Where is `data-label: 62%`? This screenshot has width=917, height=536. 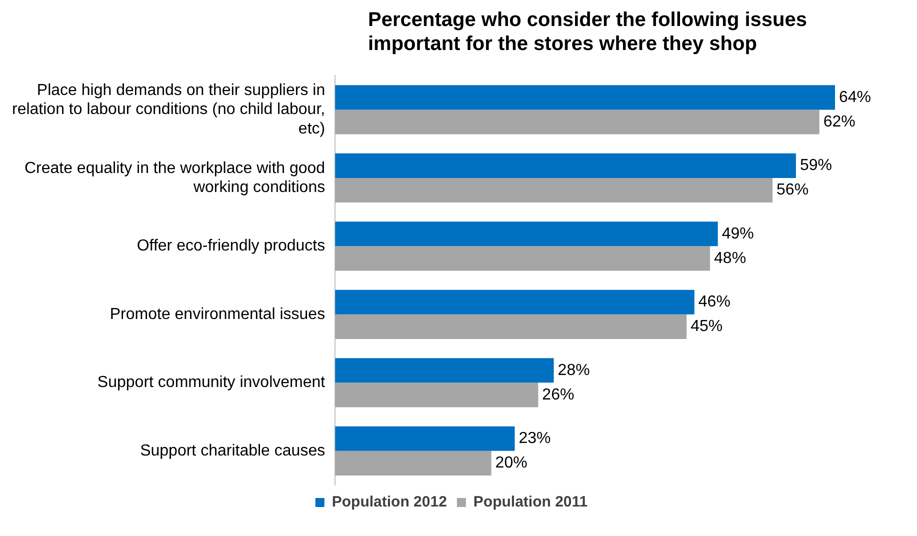
data-label: 62% is located at coordinates (839, 121).